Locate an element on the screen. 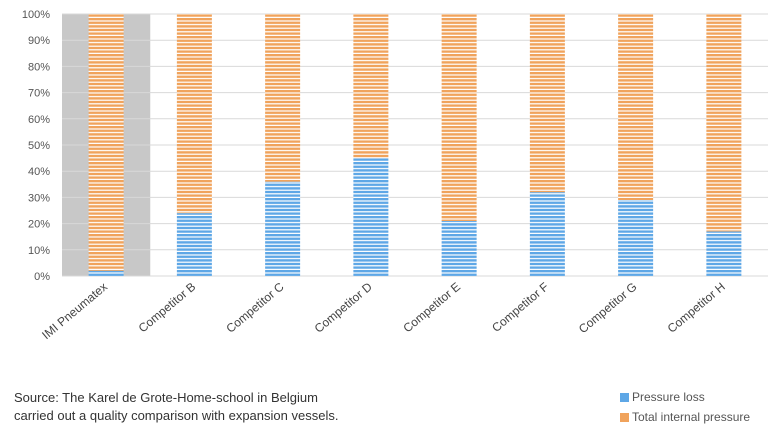 This screenshot has width=774, height=428. category-label: Competitor D is located at coordinates (343, 307).